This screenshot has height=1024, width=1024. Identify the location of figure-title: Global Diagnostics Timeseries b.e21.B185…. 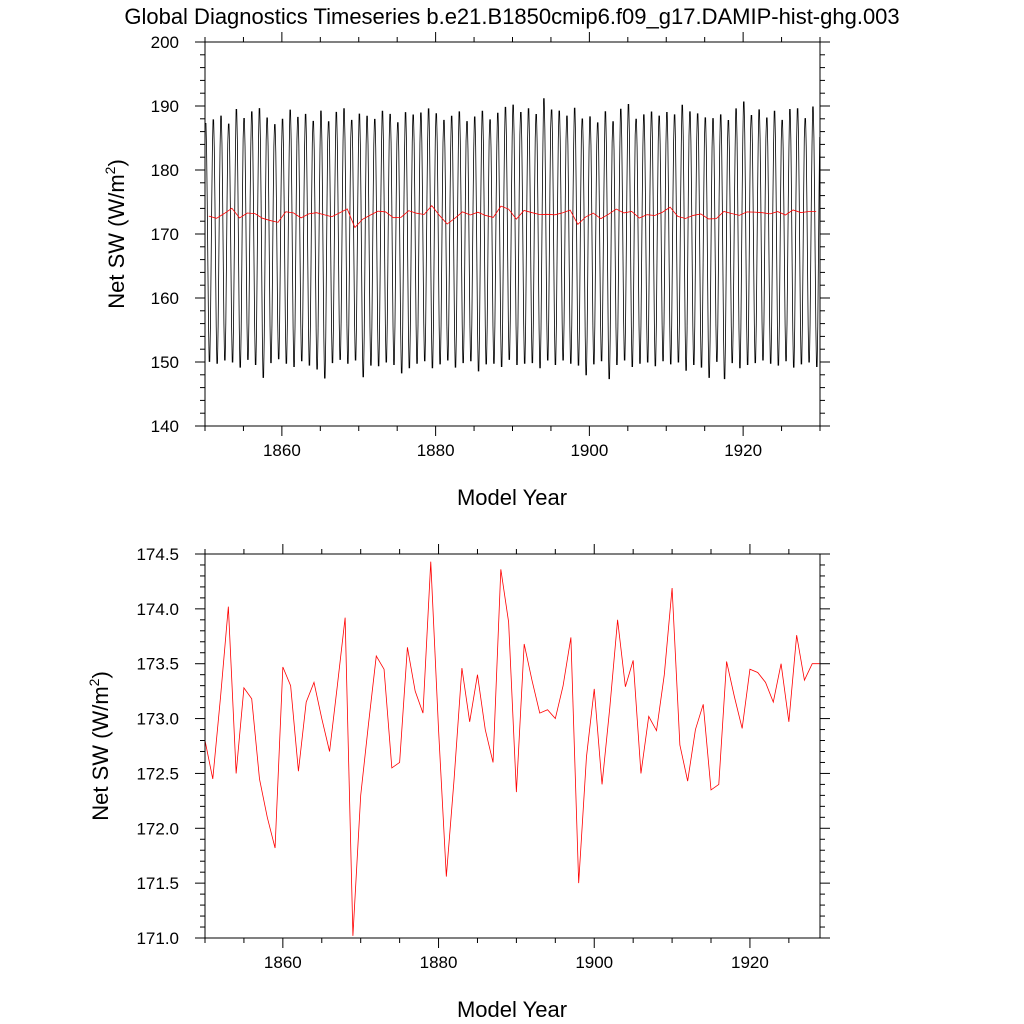
(511, 16).